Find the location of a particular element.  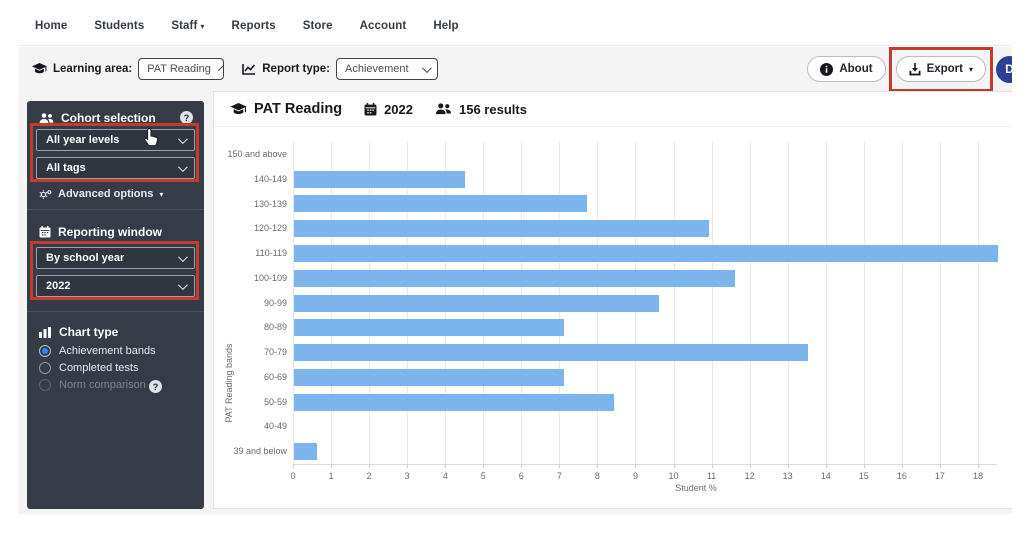

calendar-icon is located at coordinates (370, 108).